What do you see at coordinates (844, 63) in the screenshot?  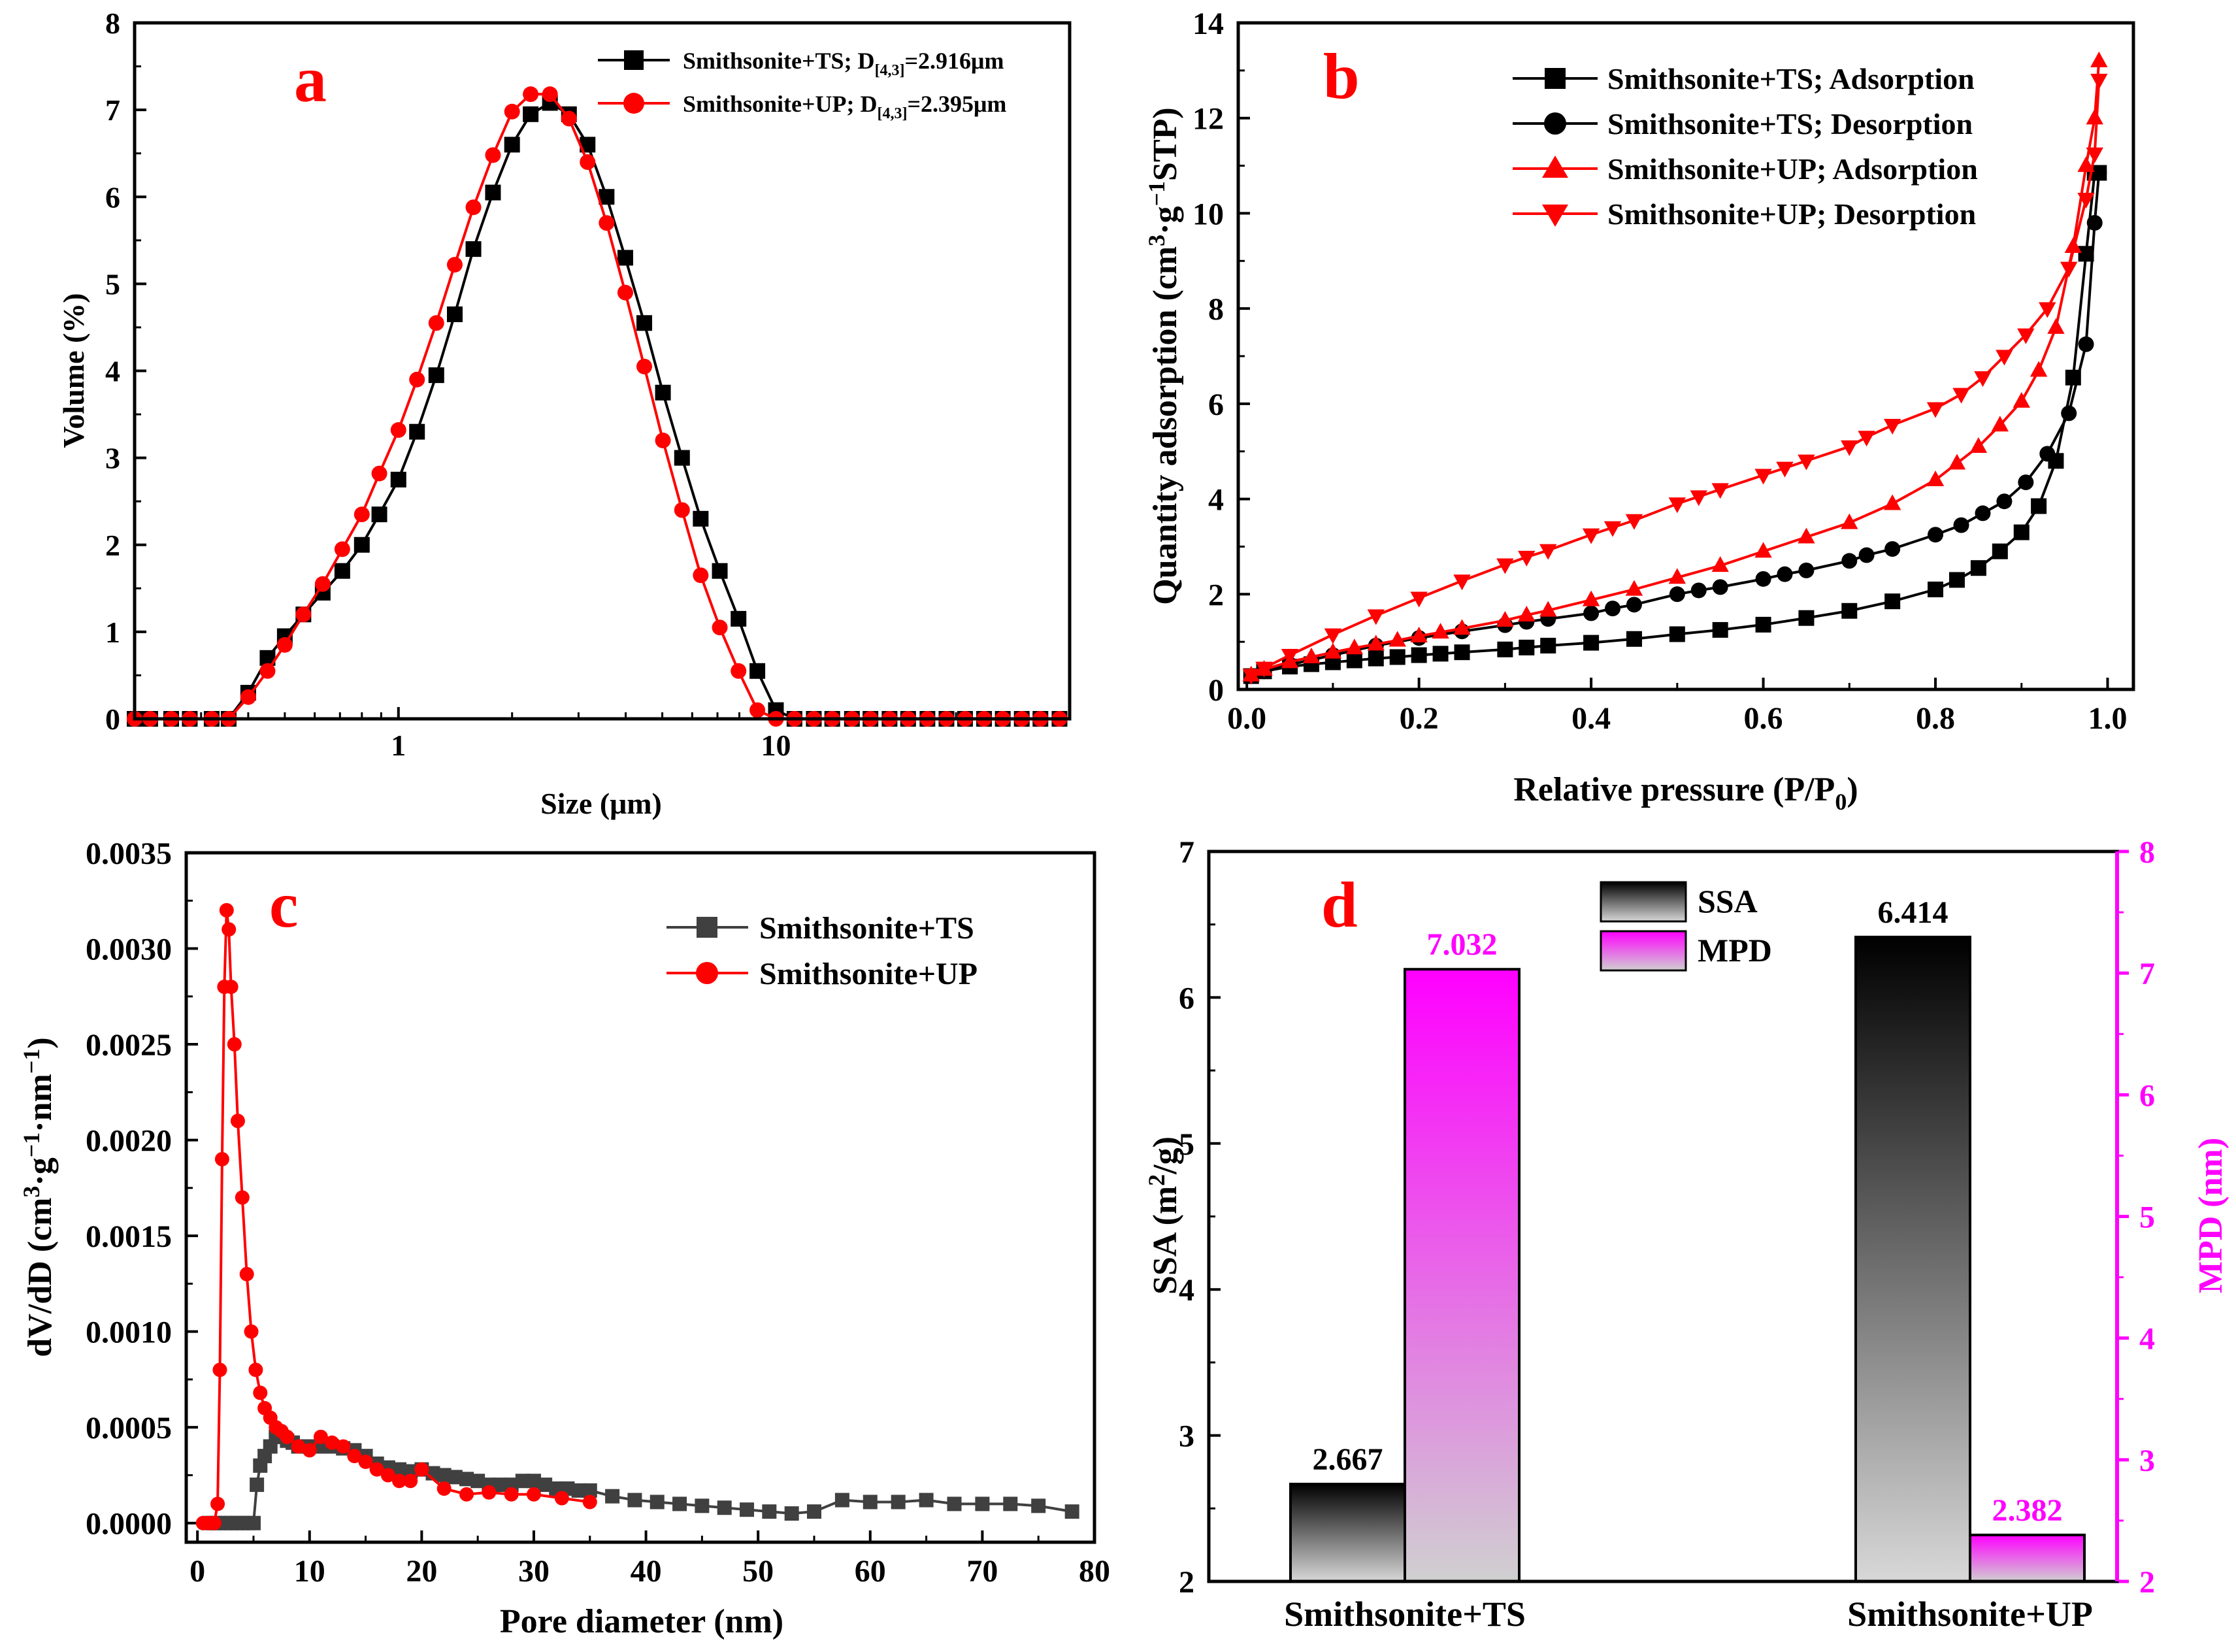 I see `panel-a-legend-label-ts: Smithsonite+TS; D[4,3]=2.916μm` at bounding box center [844, 63].